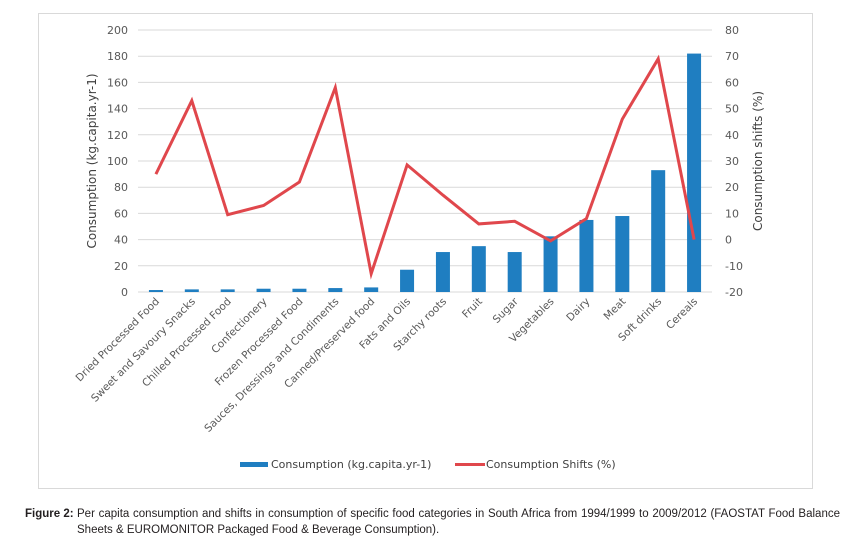  What do you see at coordinates (615, 309) in the screenshot?
I see `category-label: Meat` at bounding box center [615, 309].